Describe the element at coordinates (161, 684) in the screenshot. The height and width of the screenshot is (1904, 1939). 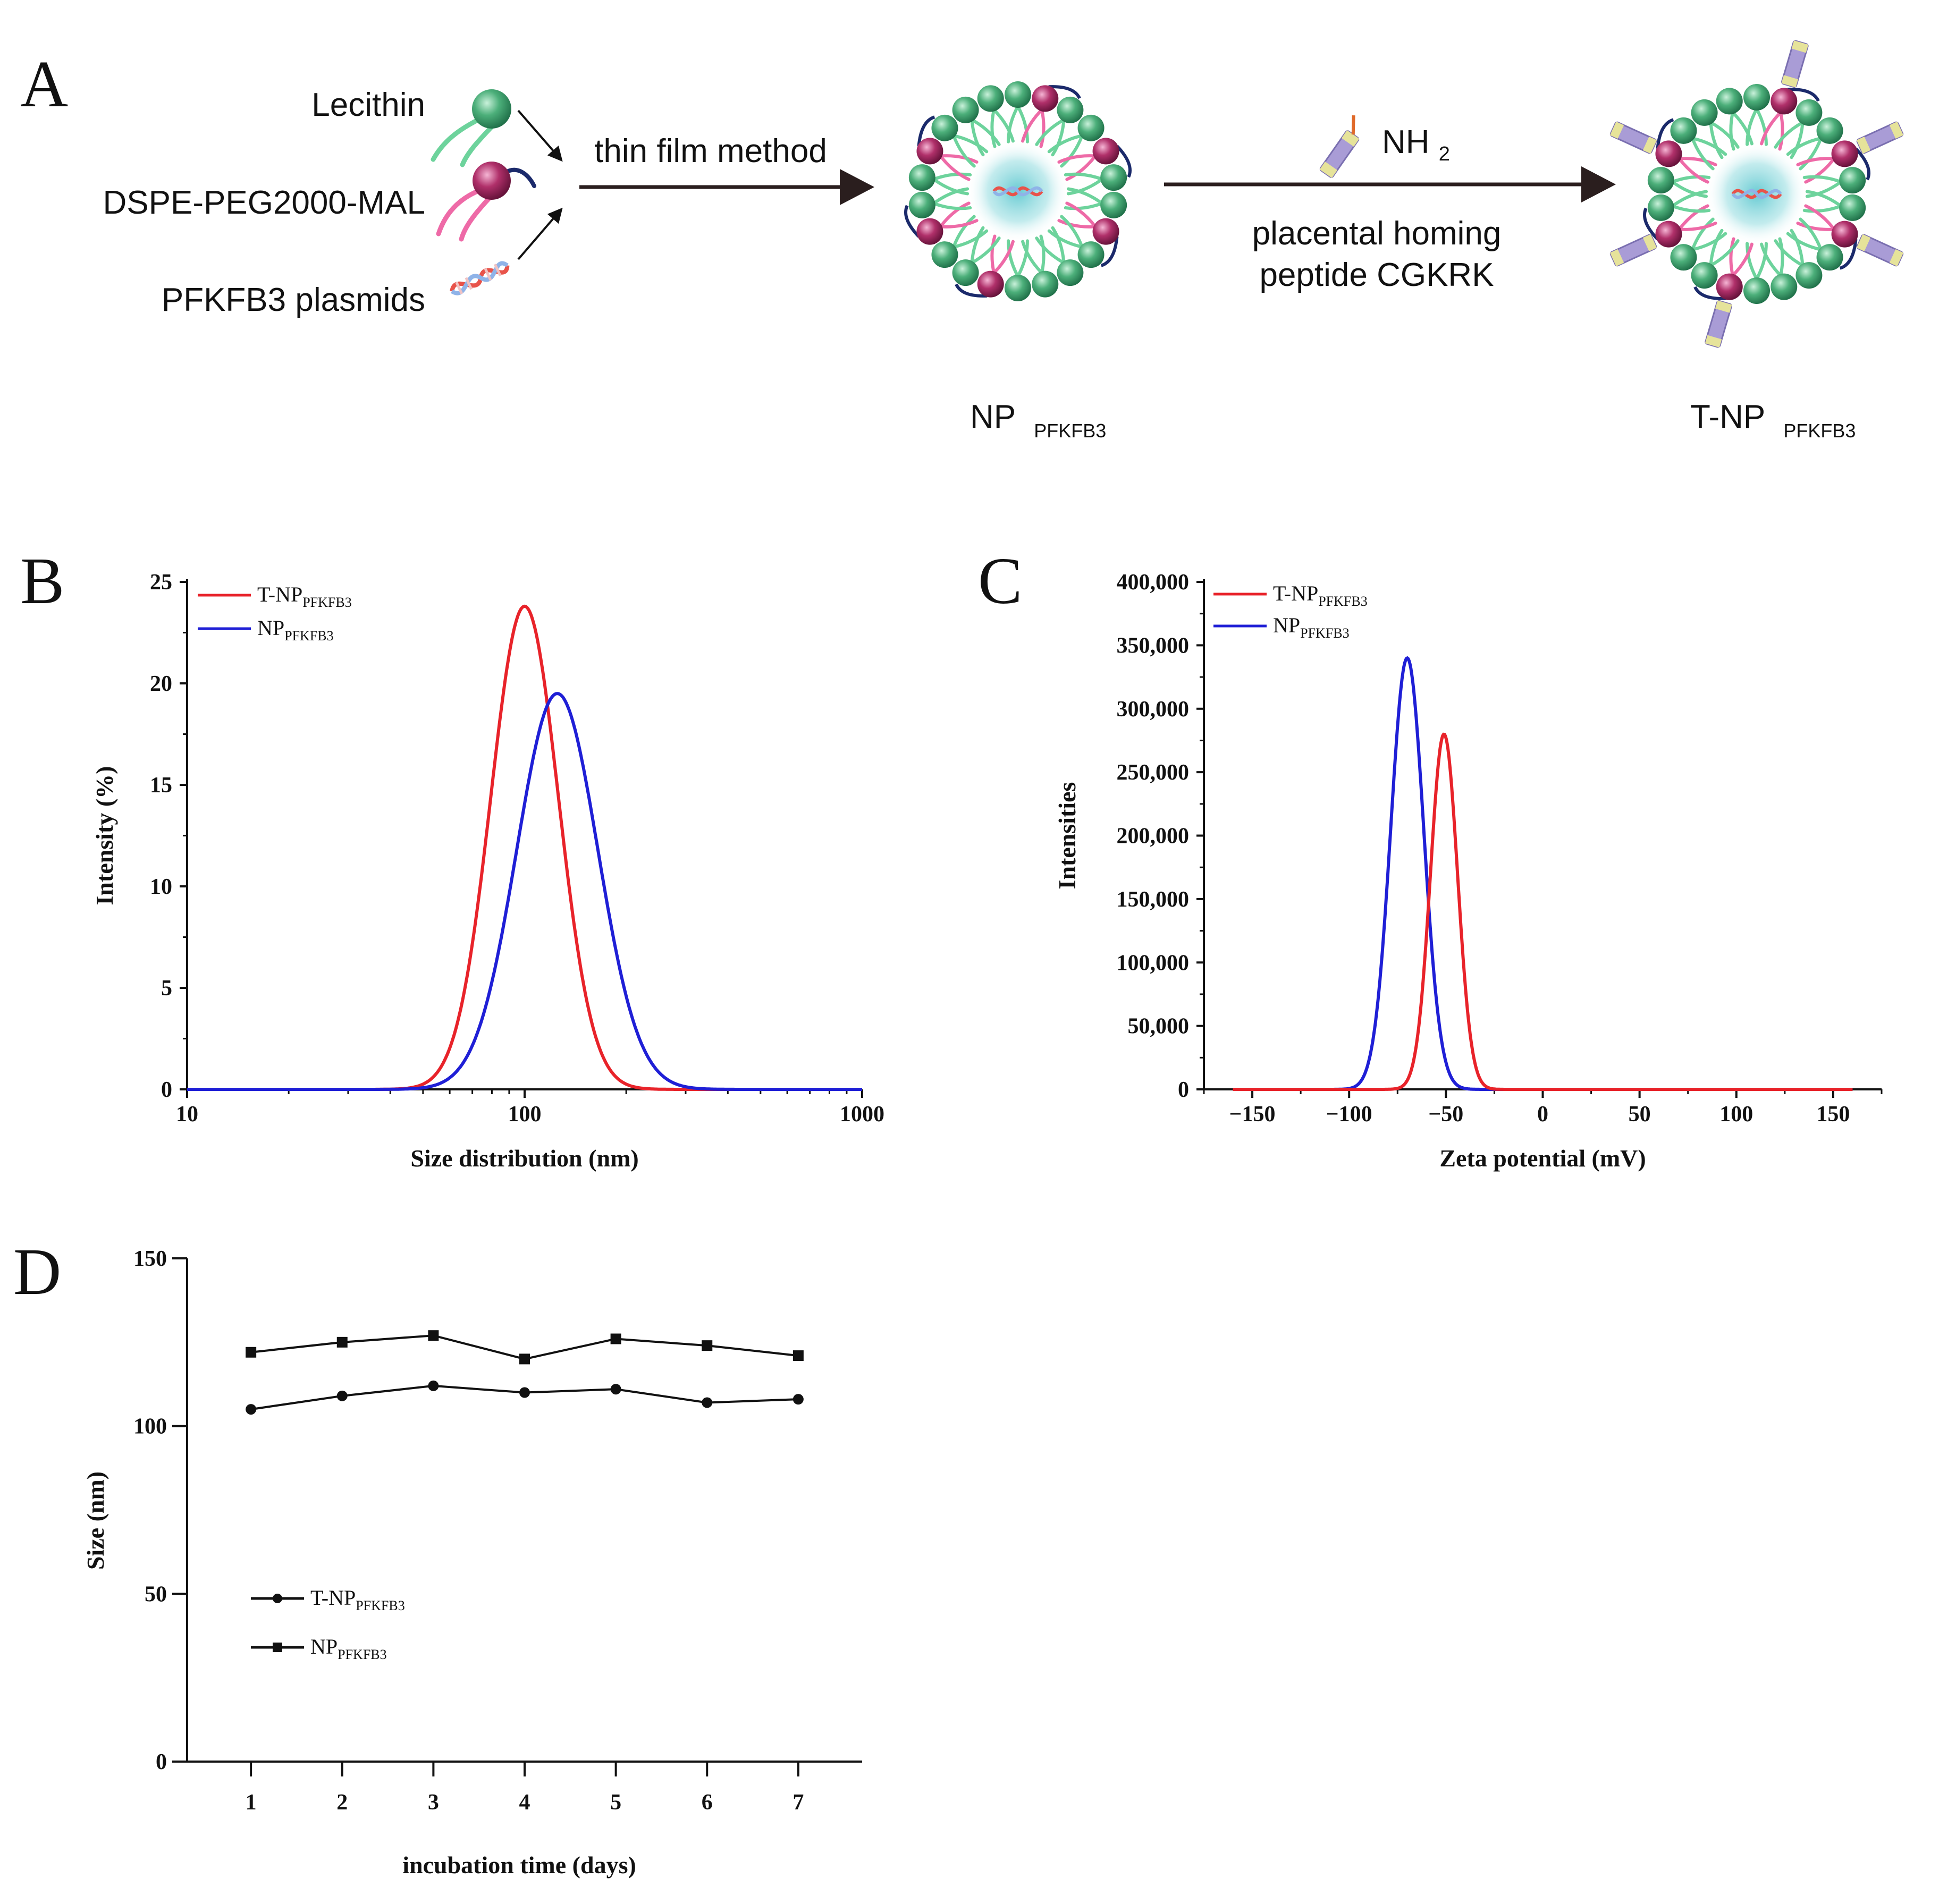
I see `b-y-tick-label: 20` at that location.